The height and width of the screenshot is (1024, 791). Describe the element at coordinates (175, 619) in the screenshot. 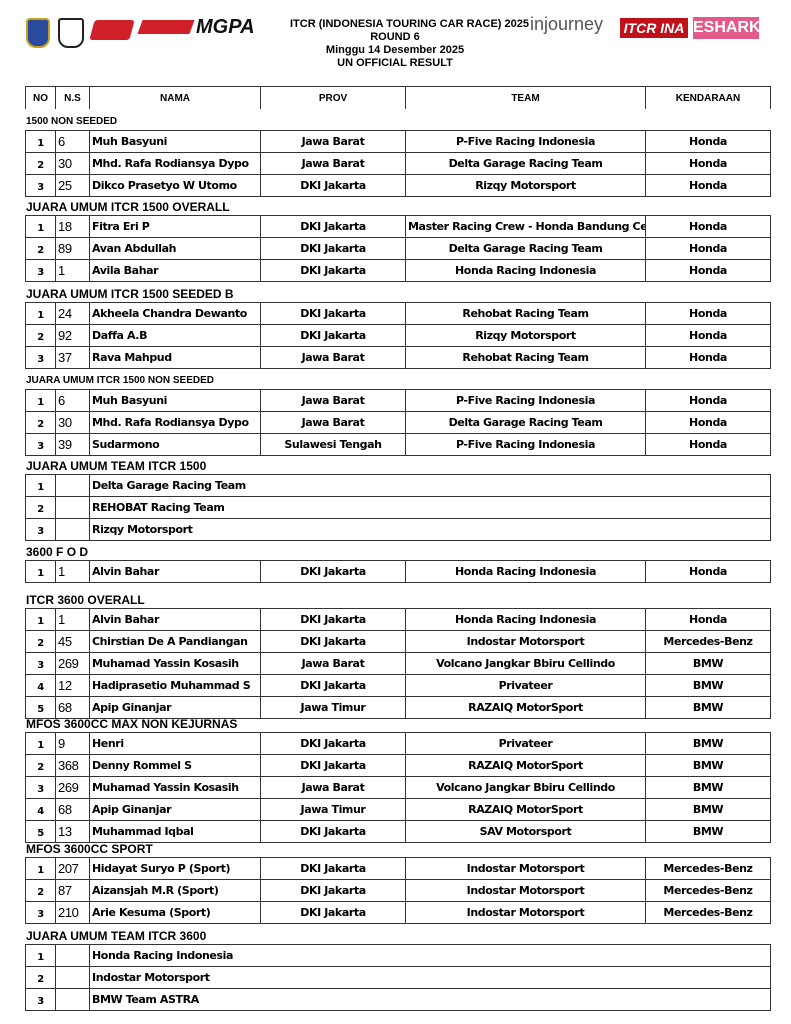

I see `name-cell: Alvin Bahar` at that location.